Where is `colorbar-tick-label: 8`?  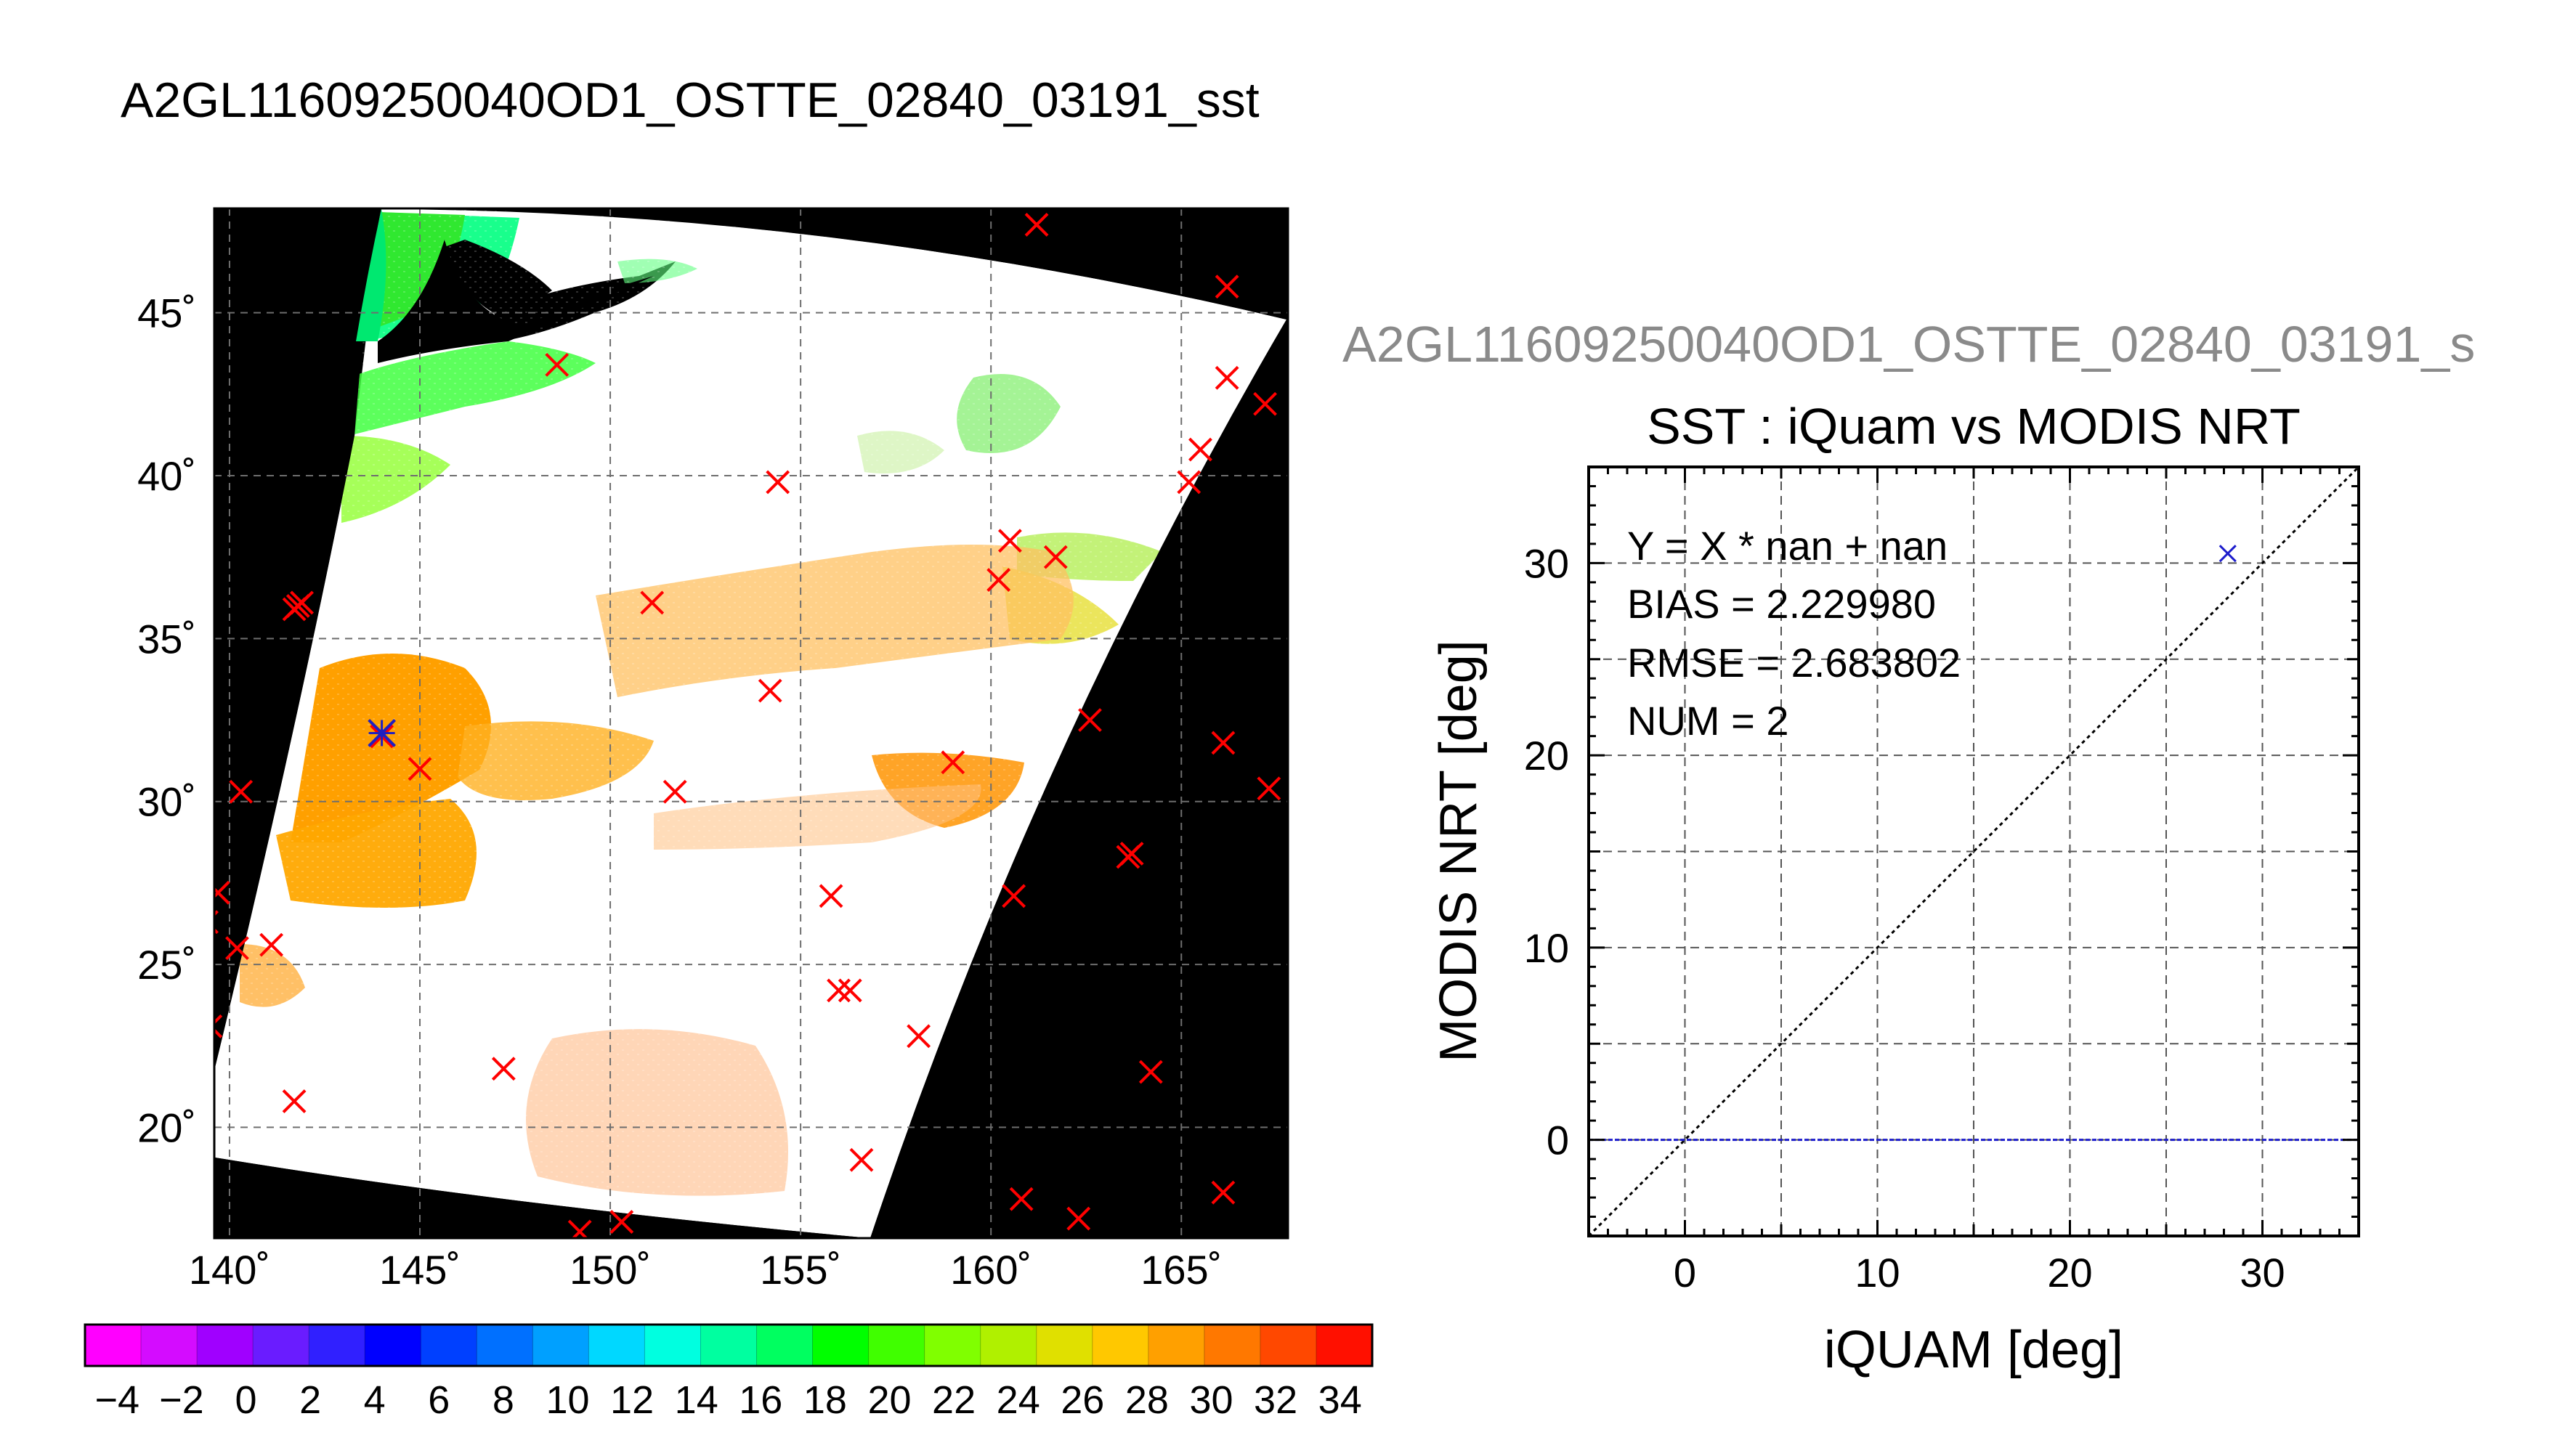
colorbar-tick-label: 8 is located at coordinates (504, 1400).